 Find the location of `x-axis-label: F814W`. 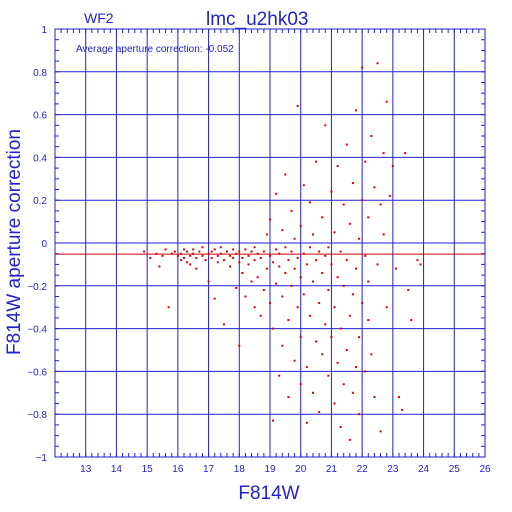

x-axis-label: F814W is located at coordinates (268, 493).